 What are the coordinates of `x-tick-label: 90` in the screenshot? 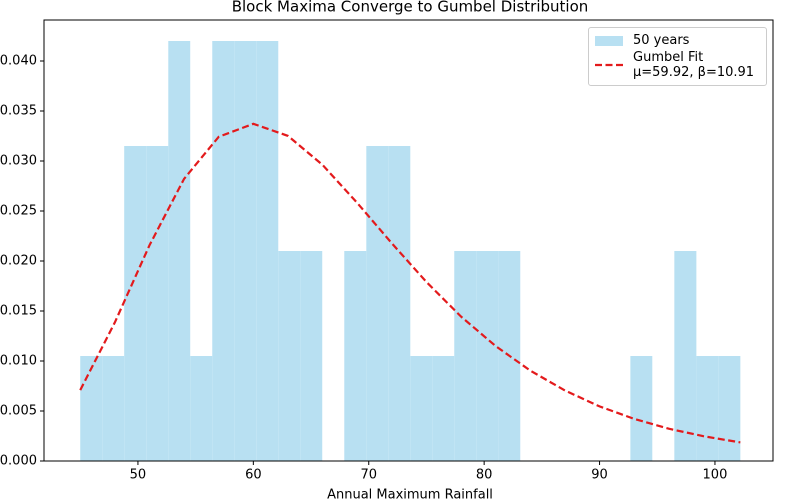 It's located at (599, 475).